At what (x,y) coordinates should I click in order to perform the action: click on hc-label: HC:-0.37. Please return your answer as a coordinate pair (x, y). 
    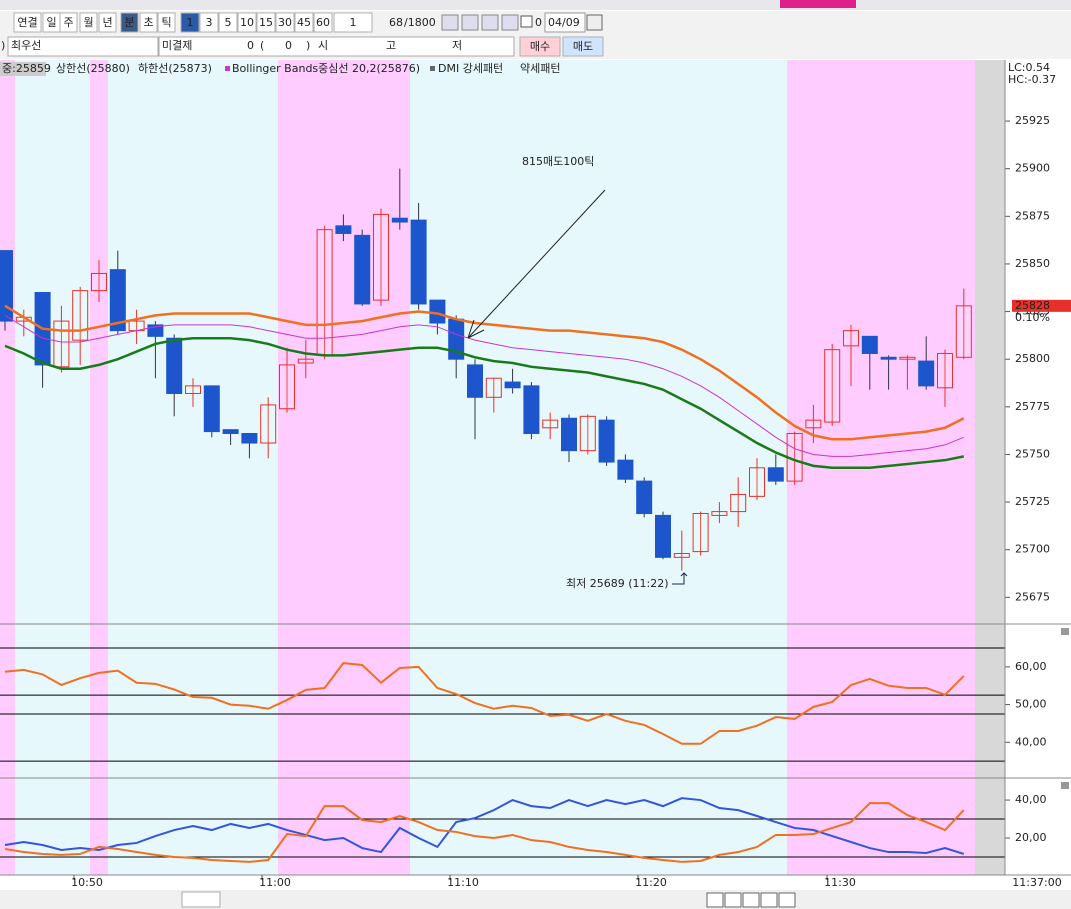
    Looking at the image, I should click on (1032, 79).